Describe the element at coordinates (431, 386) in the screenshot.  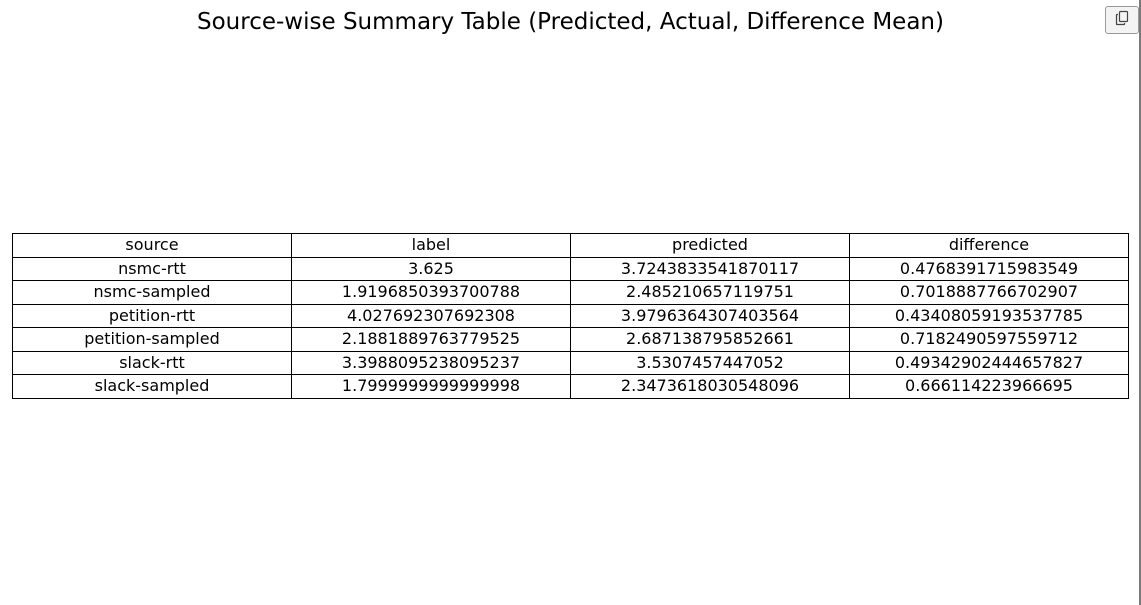
I see `table-cell: 1.7999999999999998` at that location.